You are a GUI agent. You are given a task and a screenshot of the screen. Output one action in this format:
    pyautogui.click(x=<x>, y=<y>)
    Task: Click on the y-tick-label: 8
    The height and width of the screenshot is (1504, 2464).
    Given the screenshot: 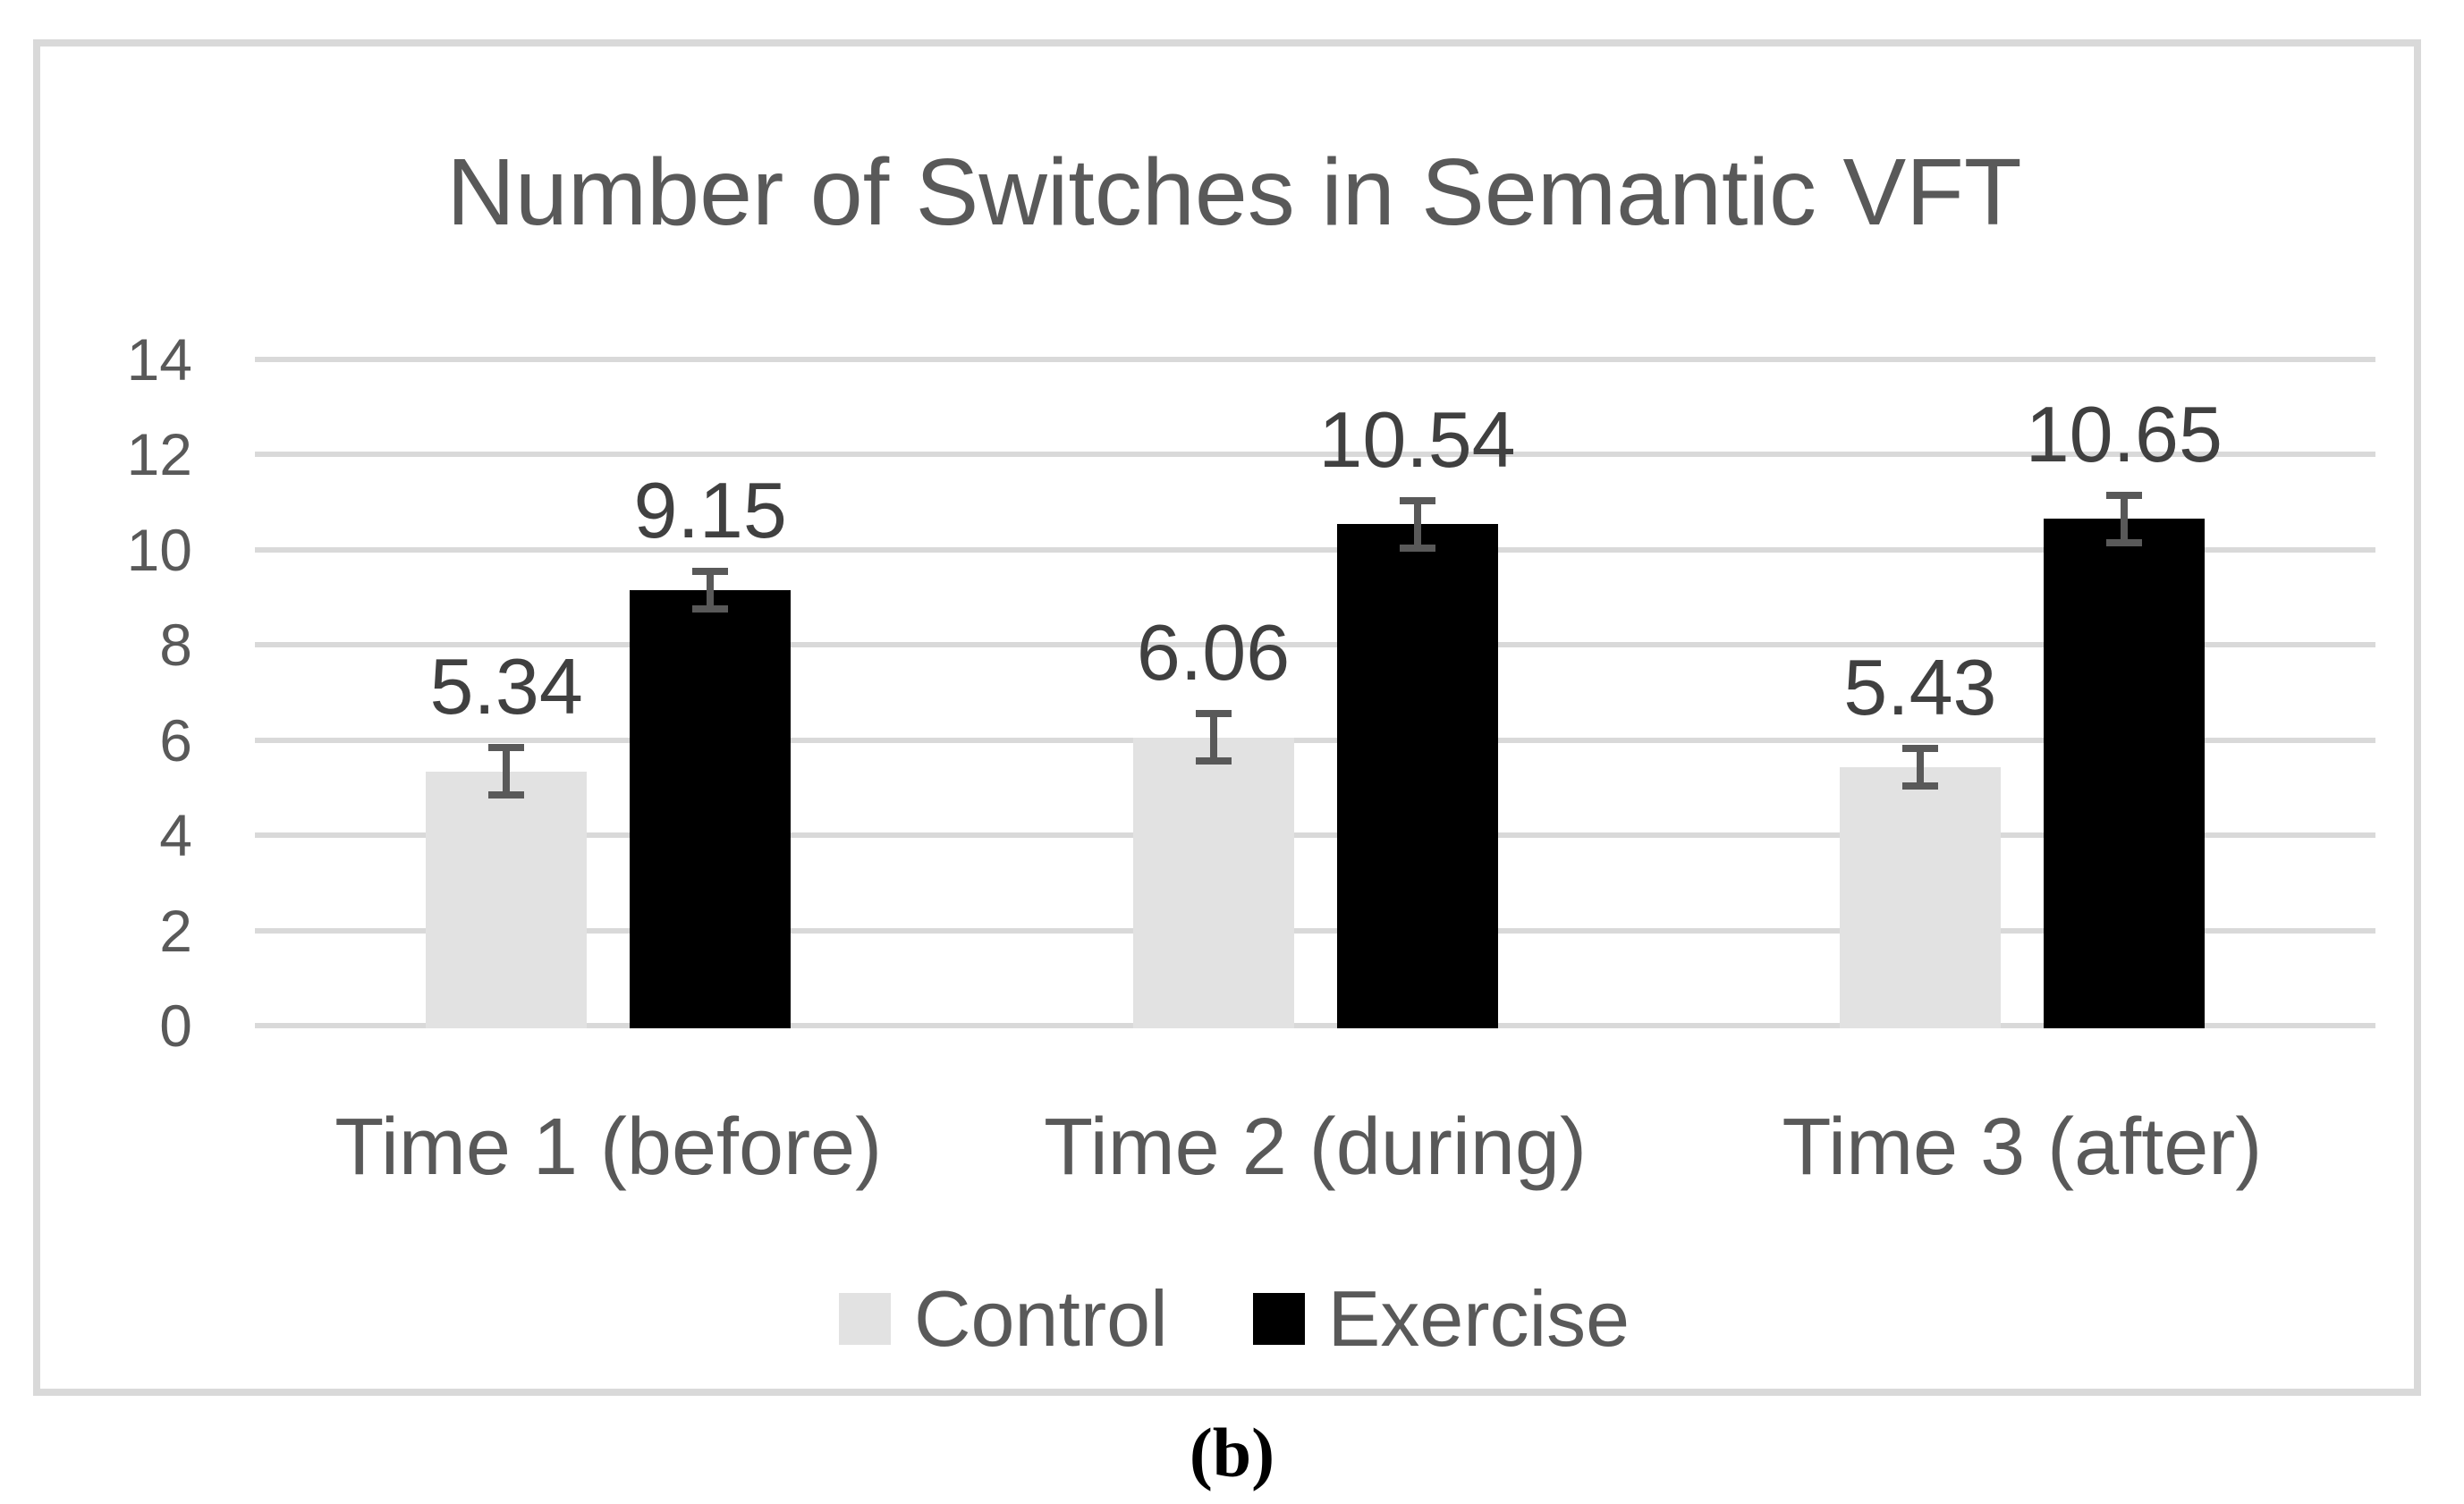 What is the action you would take?
    pyautogui.click(x=175, y=645)
    